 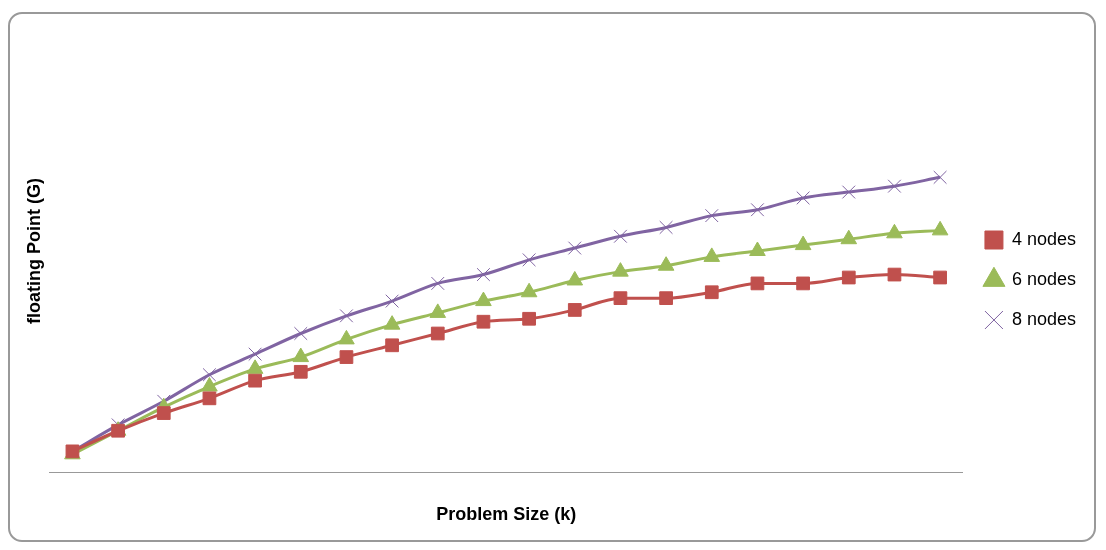 I want to click on legend-label: 4 nodes, so click(x=1044, y=238).